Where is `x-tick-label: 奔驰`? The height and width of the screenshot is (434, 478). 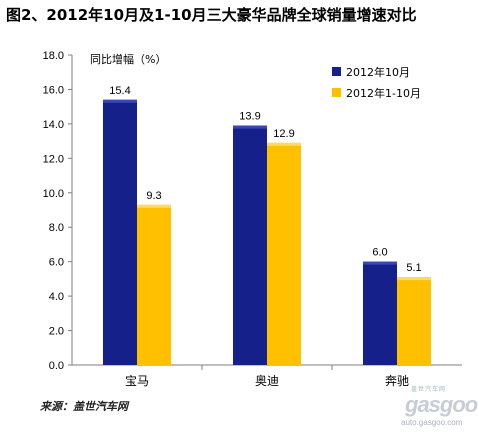 x-tick-label: 奔驰 is located at coordinates (397, 381).